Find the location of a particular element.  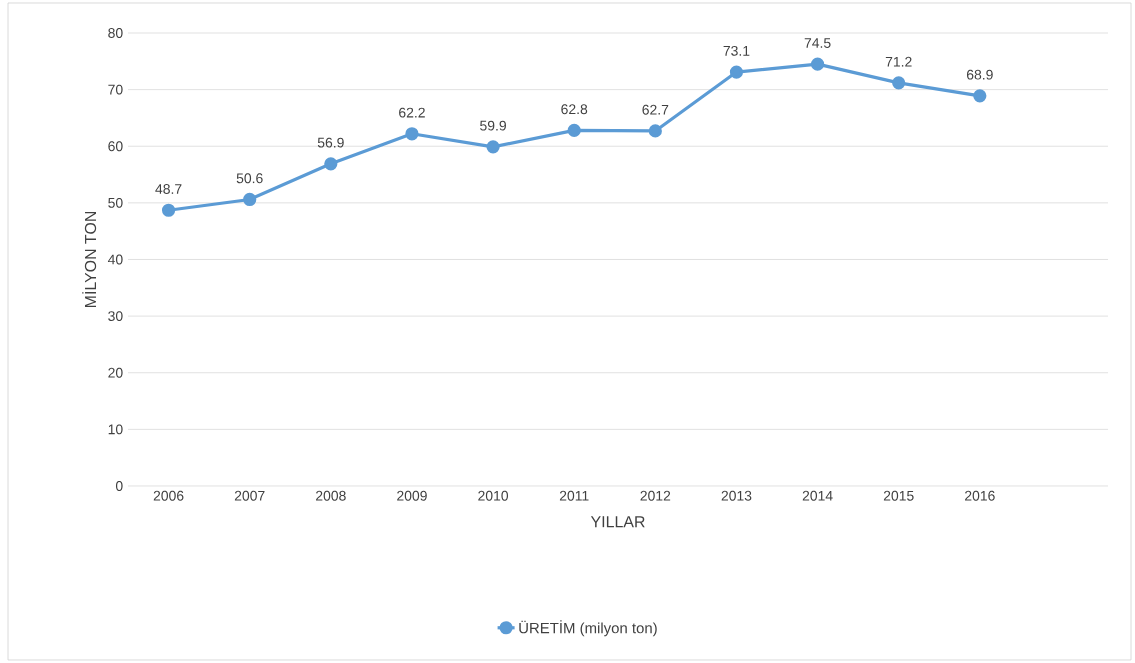

x-tick-label: 2011 is located at coordinates (574, 495).